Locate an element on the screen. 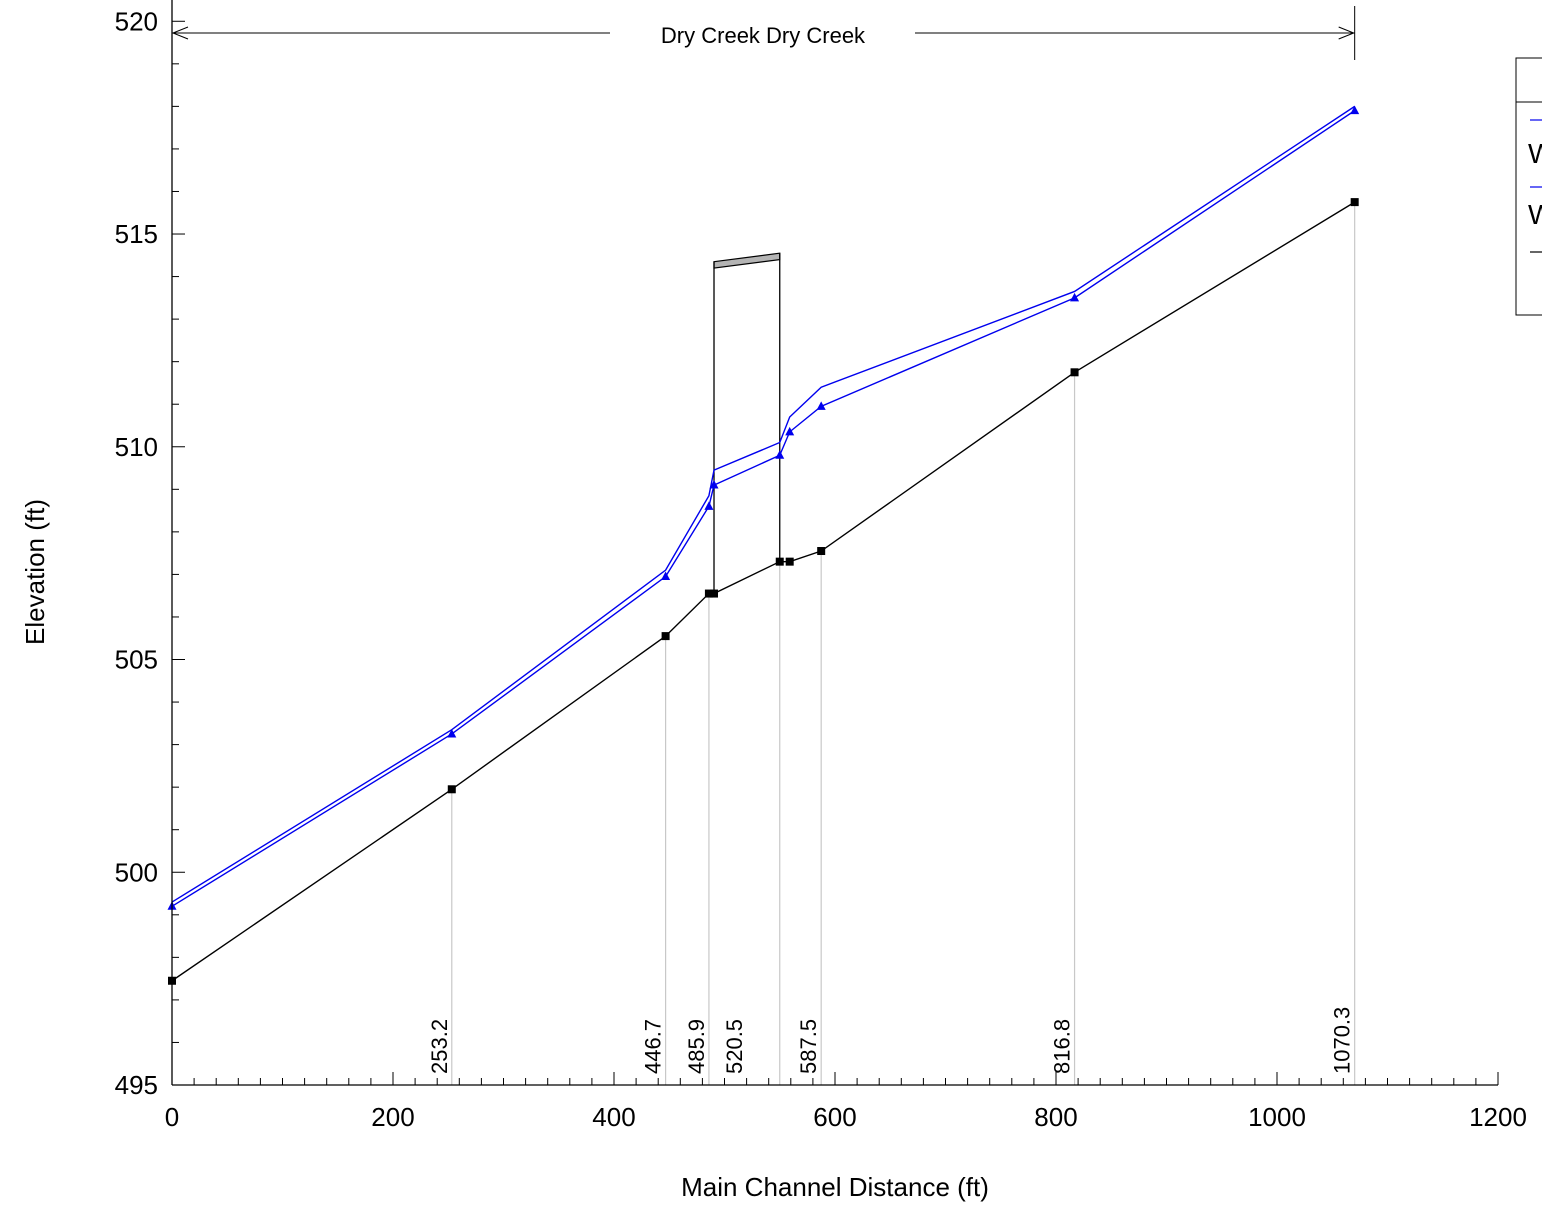 This screenshot has height=1206, width=1542. x-tick-label: 600 is located at coordinates (834, 1117).